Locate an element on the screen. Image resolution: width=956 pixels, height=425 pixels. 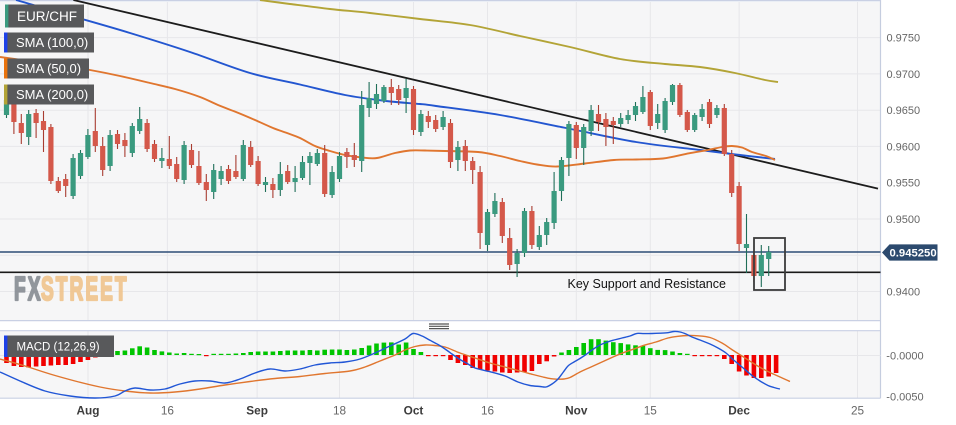
svg-text: 0.9750 is located at coordinates (904, 39).